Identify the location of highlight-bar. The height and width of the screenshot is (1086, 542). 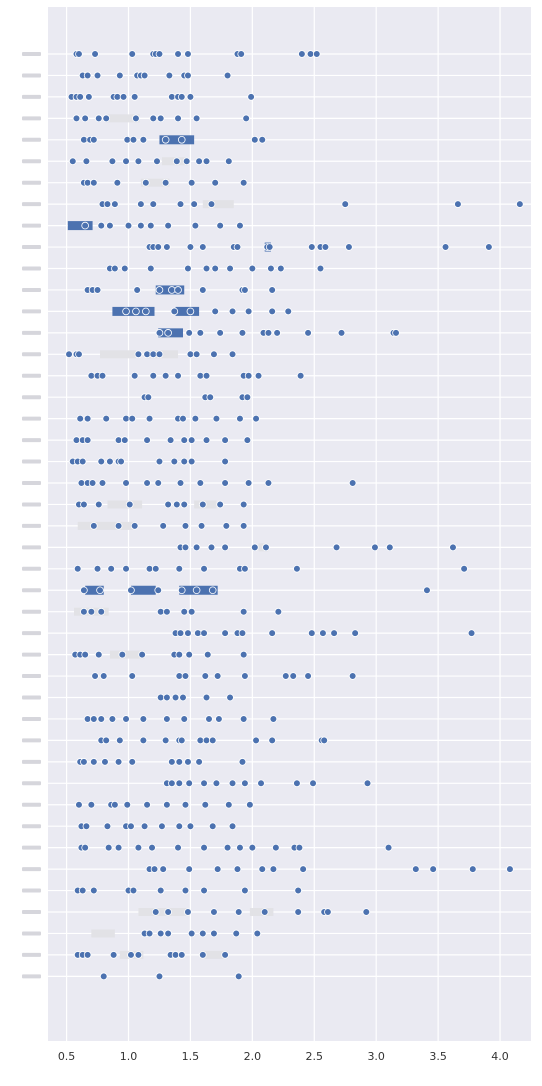
(177, 140).